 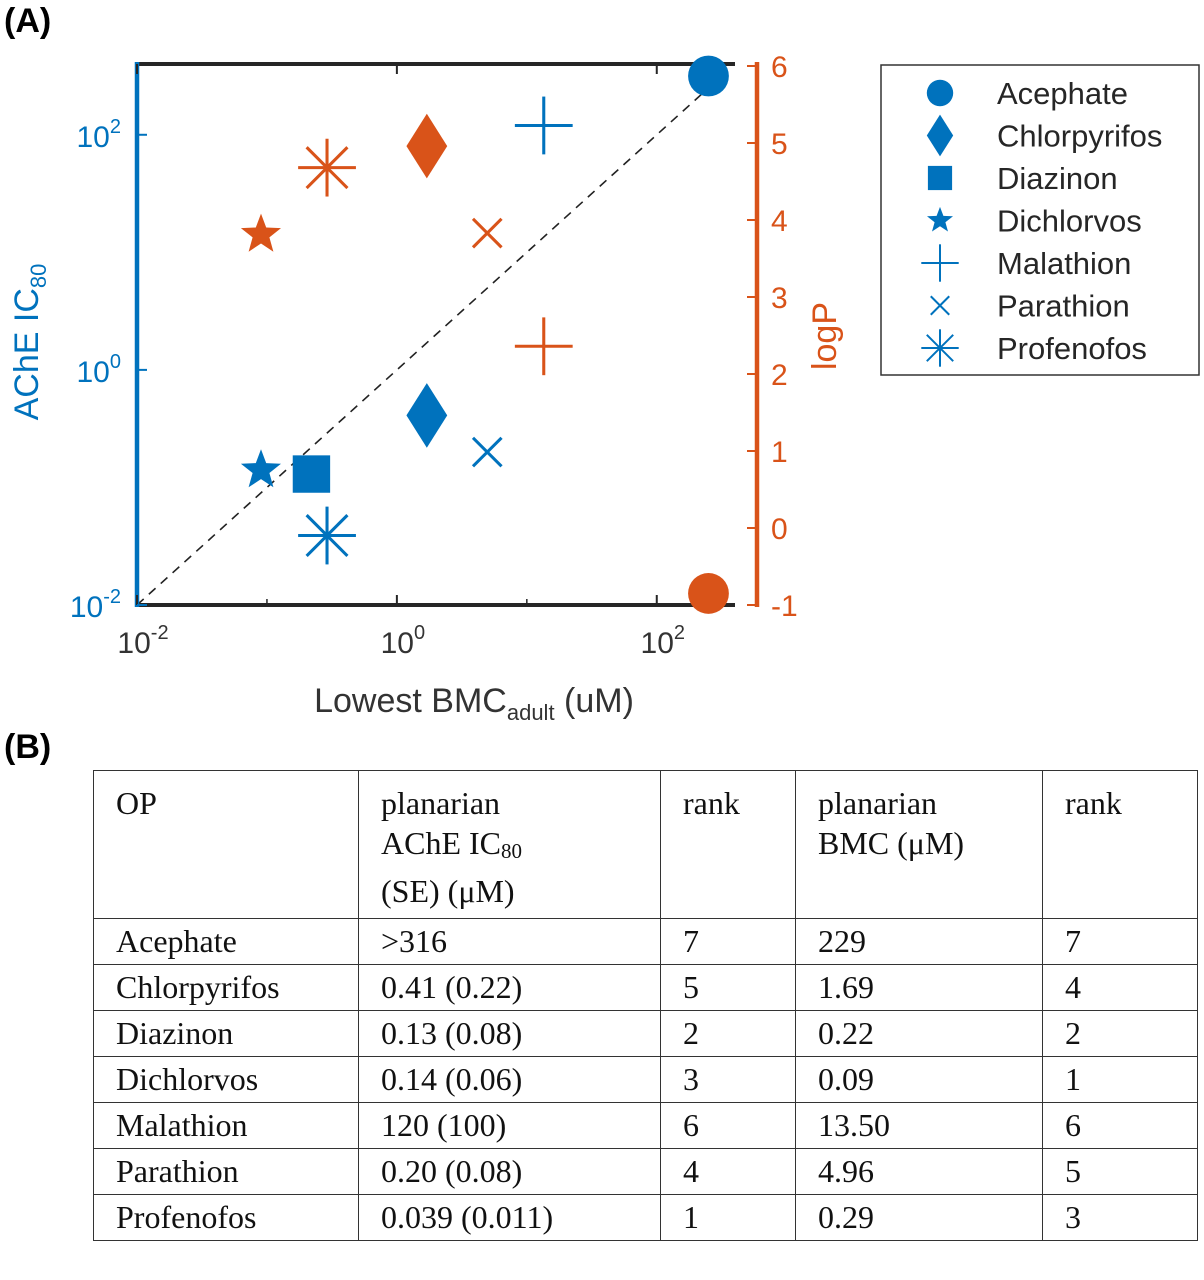 I want to click on legend-label-parathion: Parathion, so click(x=1063, y=306).